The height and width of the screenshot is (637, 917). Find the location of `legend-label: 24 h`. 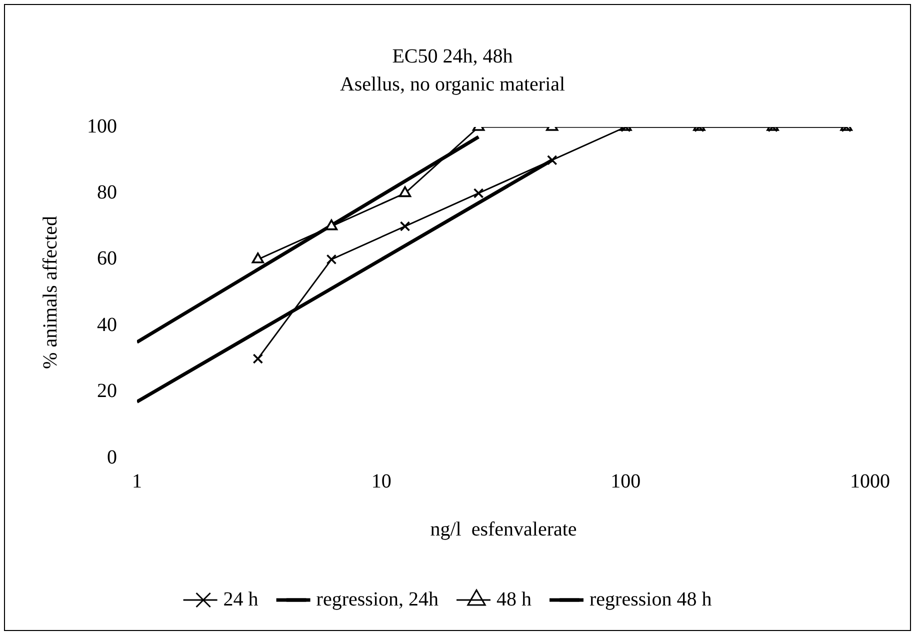

legend-label: 24 h is located at coordinates (240, 599).